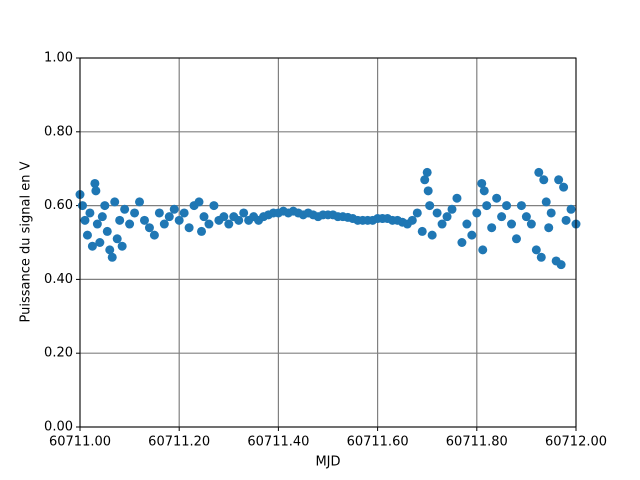 This screenshot has height=480, width=640. I want to click on y-tick-label: 1.00, so click(58, 58).